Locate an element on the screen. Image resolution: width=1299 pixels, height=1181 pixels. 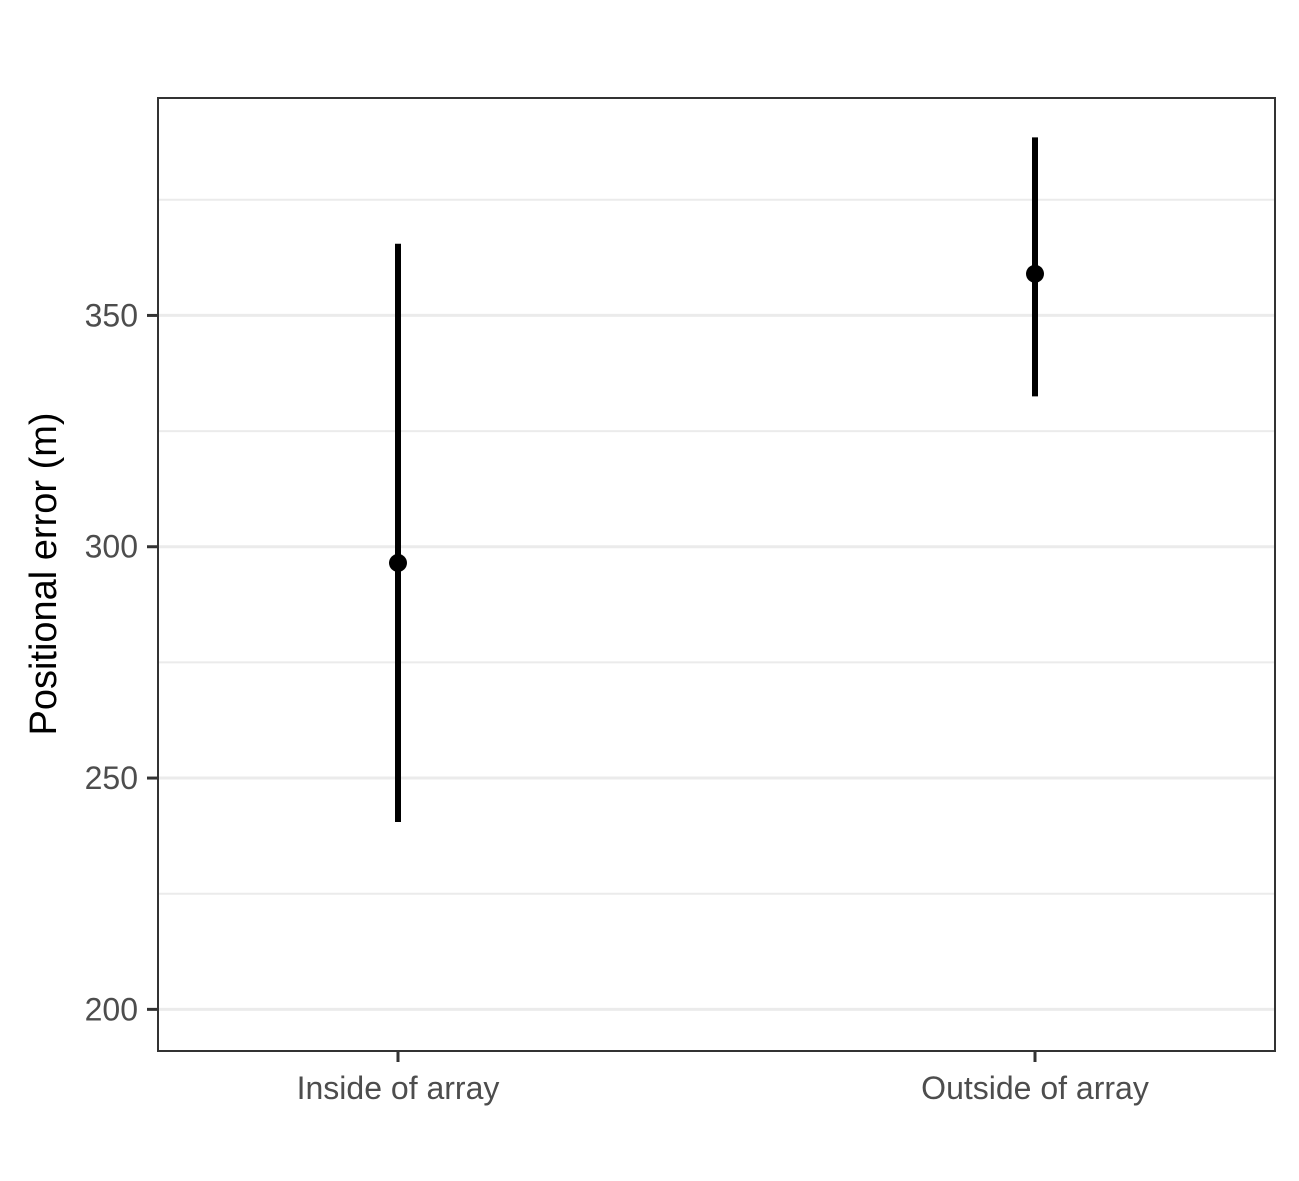
x-tick-label: Inside of array is located at coordinates (398, 1088).